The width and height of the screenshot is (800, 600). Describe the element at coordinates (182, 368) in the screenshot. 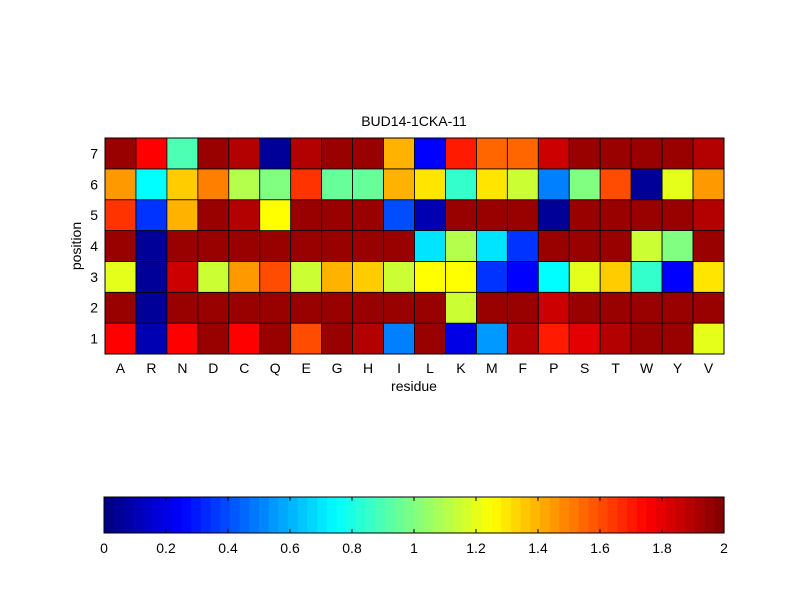

I see `x-tick-label: N` at that location.